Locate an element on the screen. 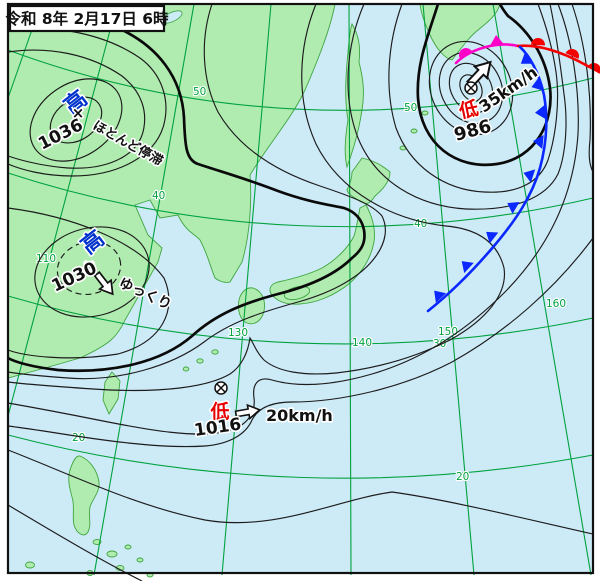  low2-symbol: 低 is located at coordinates (219, 411).